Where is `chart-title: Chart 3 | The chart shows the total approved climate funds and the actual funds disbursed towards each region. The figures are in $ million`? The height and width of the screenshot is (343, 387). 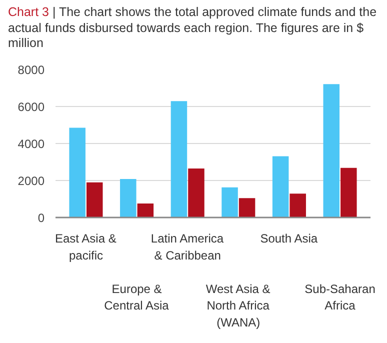
chart-title: Chart 3 | The chart shows the total approved climate funds and the actual funds disbursed towards each region. The figures are in $ million is located at coordinates (193, 28).